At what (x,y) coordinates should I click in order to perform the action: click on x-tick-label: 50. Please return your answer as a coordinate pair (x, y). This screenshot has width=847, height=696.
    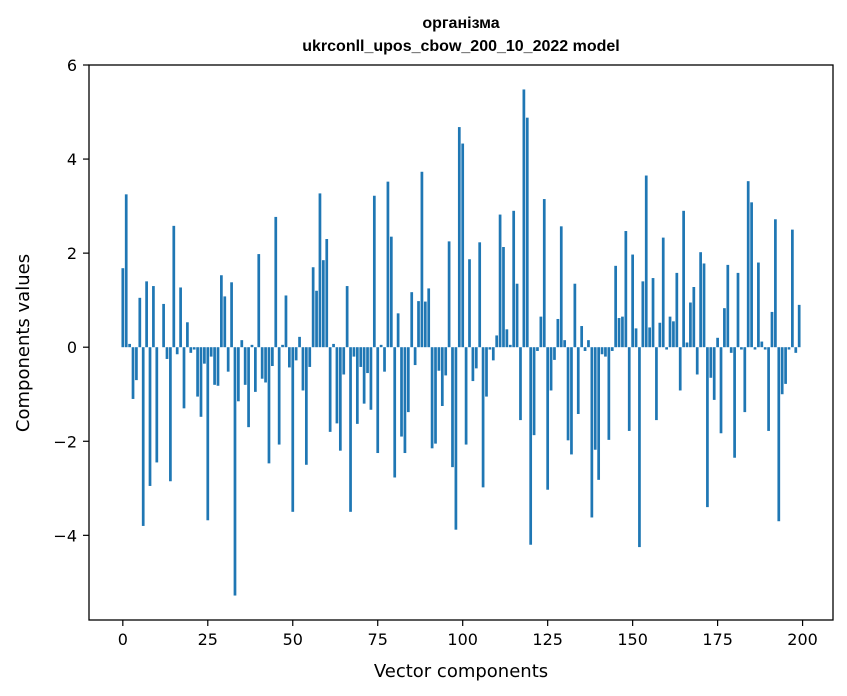
    Looking at the image, I should click on (293, 639).